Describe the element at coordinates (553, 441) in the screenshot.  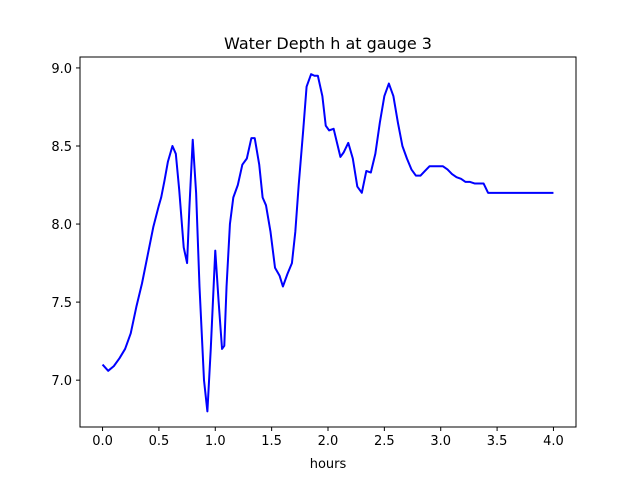
I see `x-tick-label: 4.0` at that location.